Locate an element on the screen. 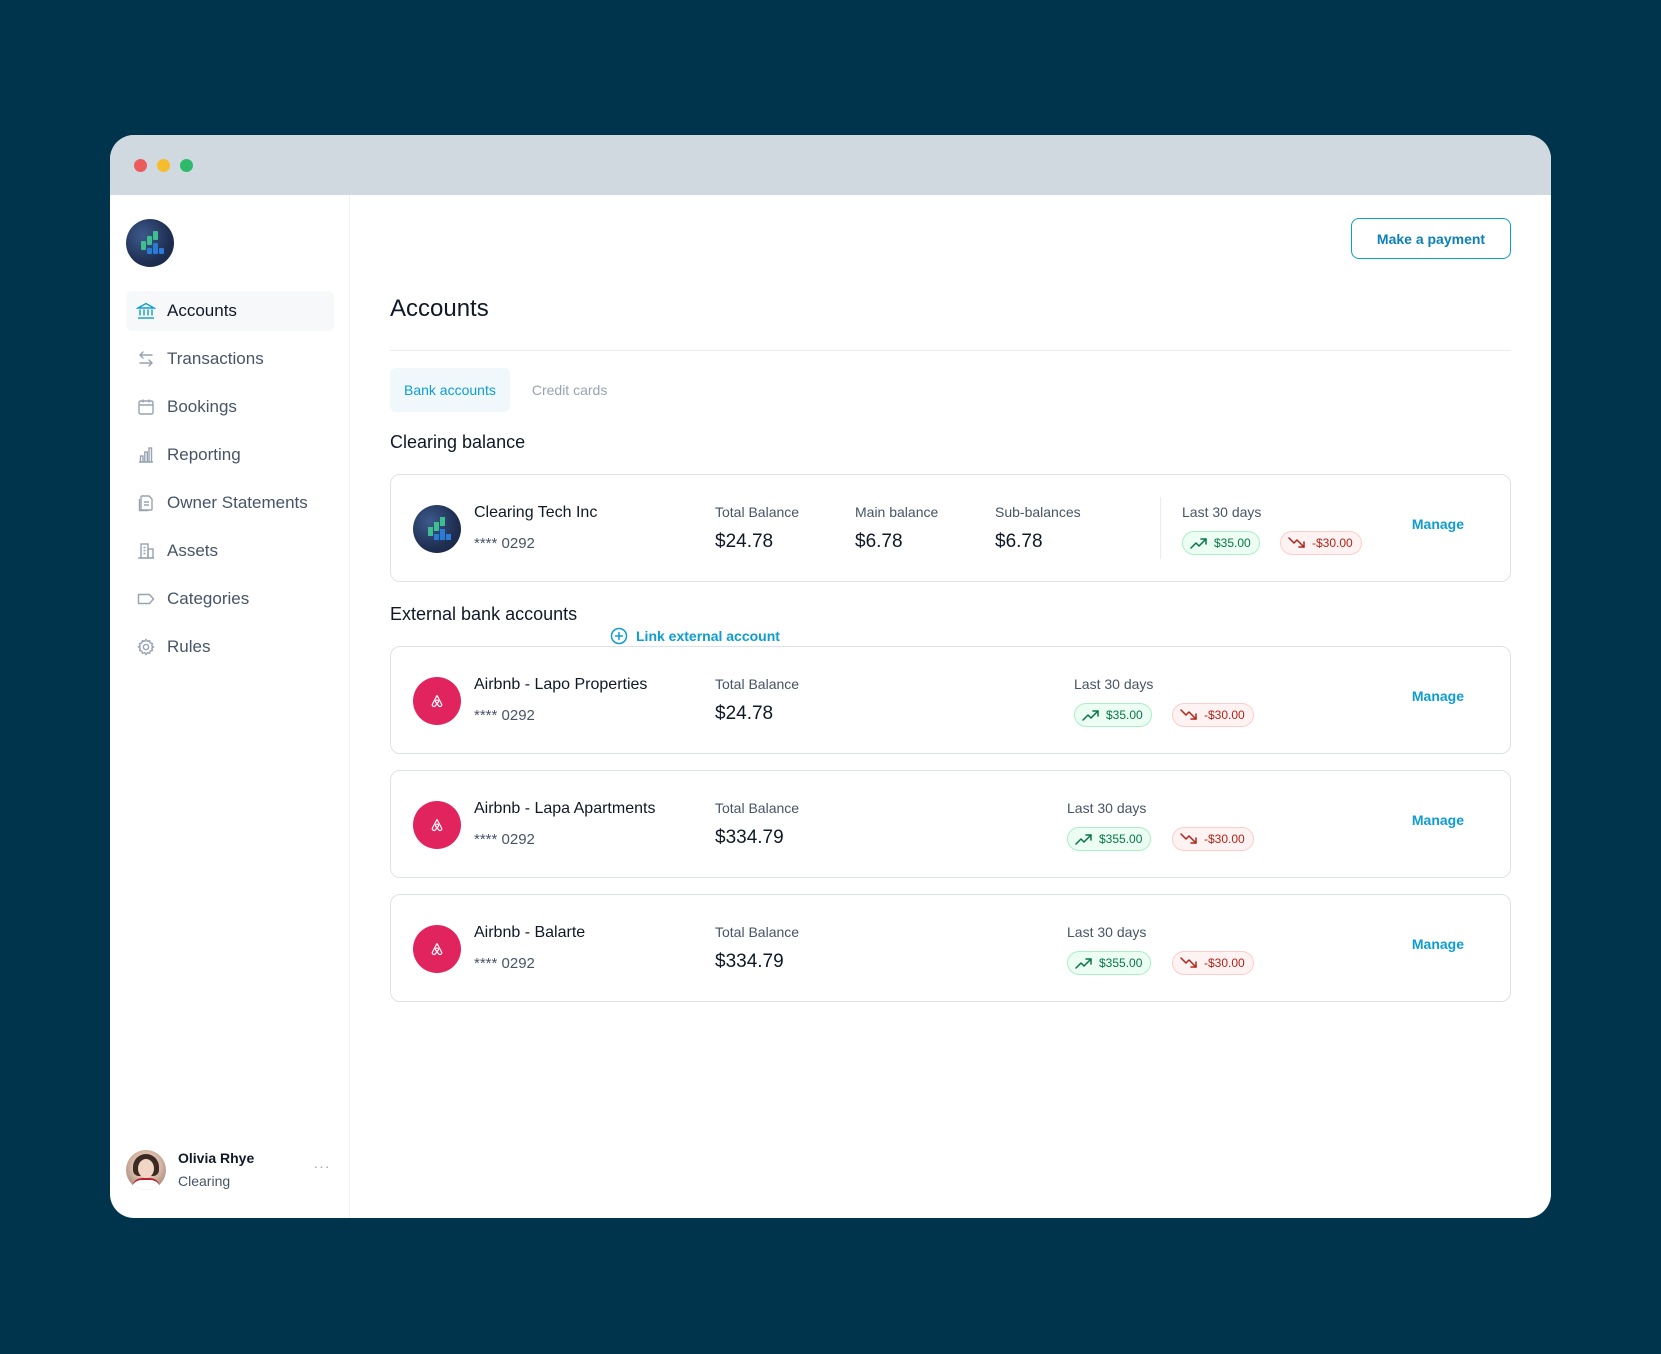 This screenshot has width=1661, height=1354. sidebar-item-label: Categories is located at coordinates (208, 598).